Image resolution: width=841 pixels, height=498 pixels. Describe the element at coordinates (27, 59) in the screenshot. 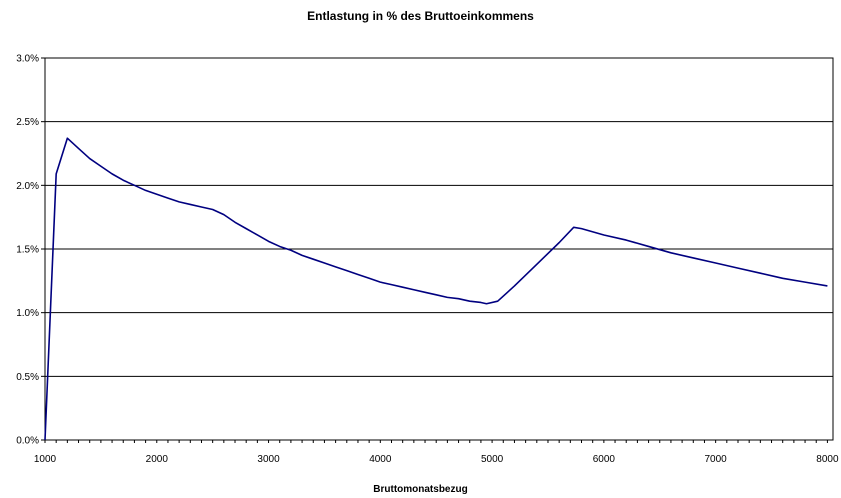

I see `y-tick-label: 3.0%` at that location.